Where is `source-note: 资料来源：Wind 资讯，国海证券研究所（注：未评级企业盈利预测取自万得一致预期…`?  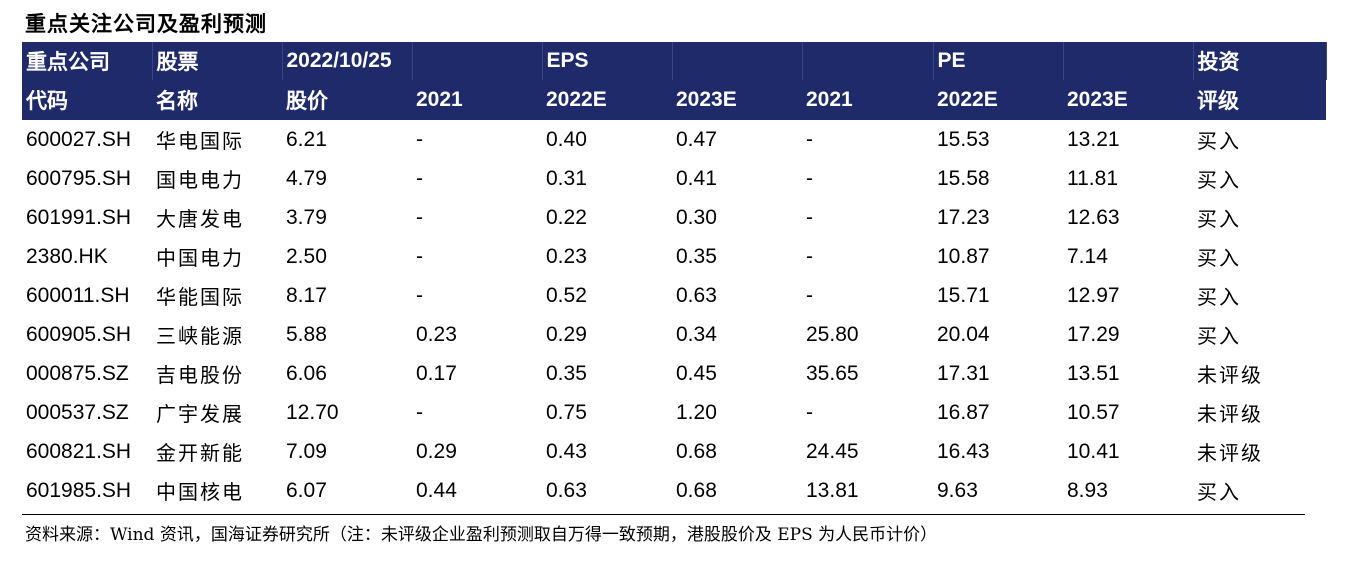 source-note: 资料来源：Wind 资讯，国海证券研究所（注：未评级企业盈利预测取自万得一致预期… is located at coordinates (481, 535).